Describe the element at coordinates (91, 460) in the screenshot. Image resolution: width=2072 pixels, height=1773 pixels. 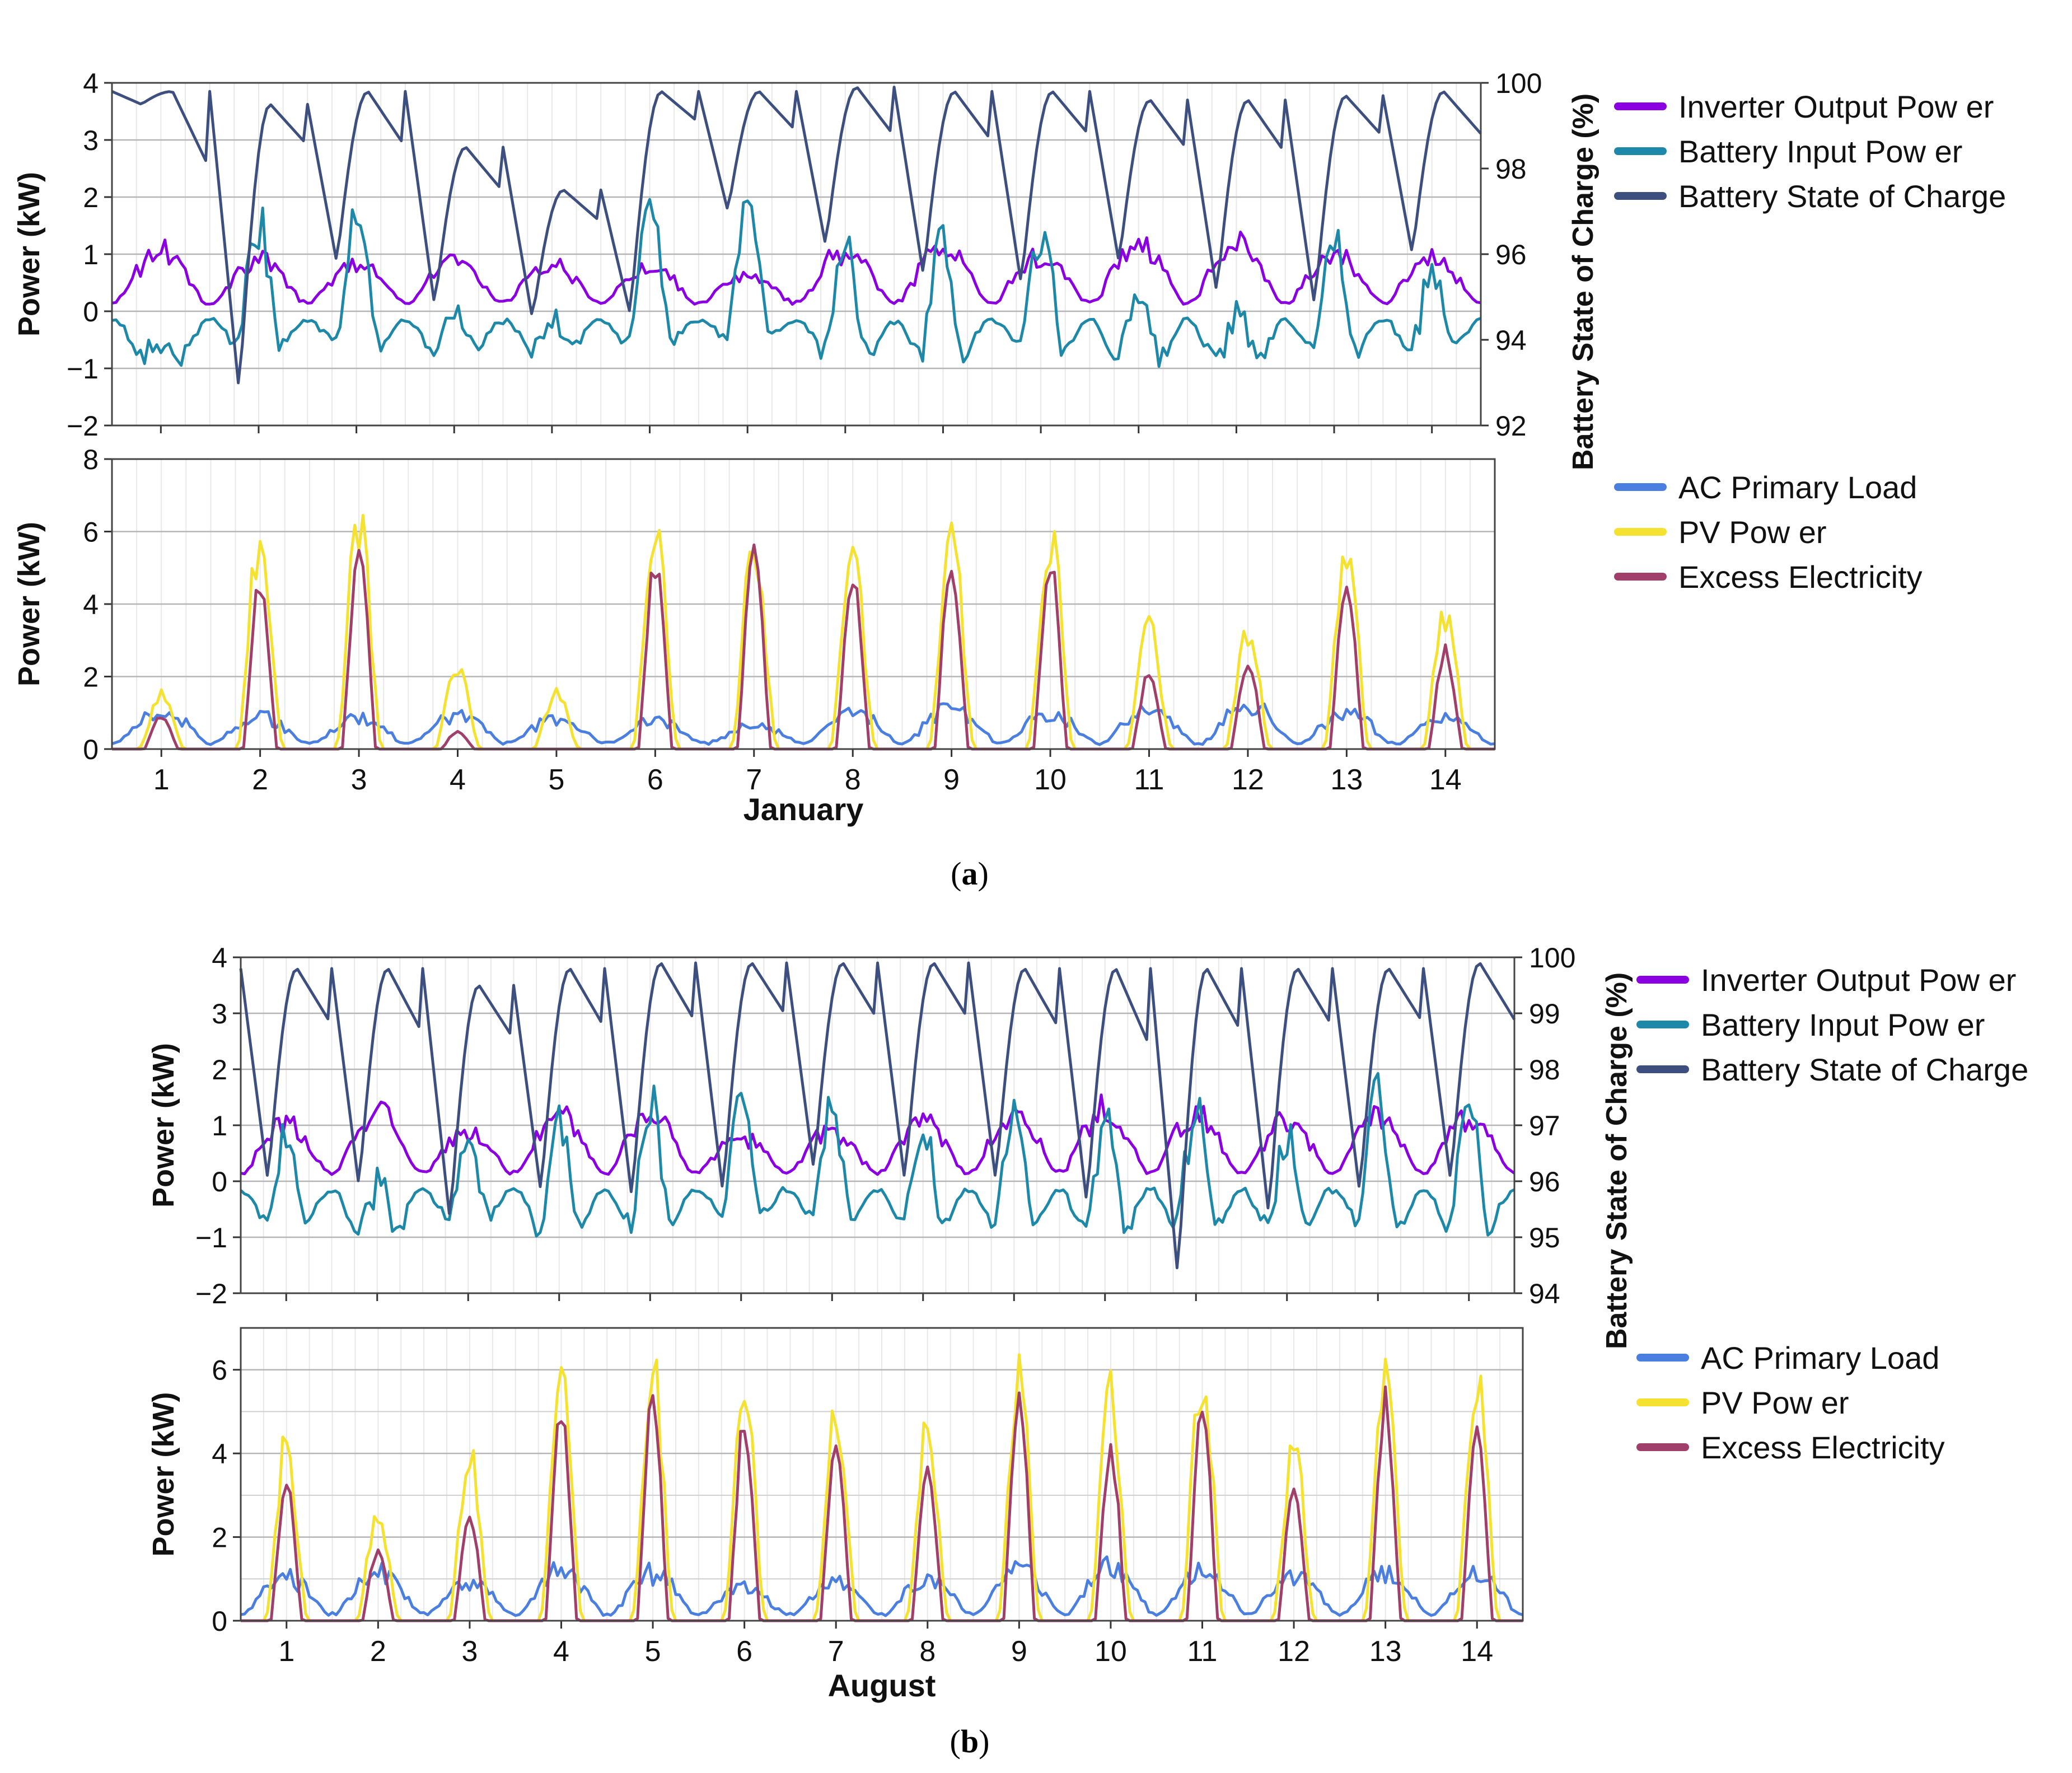
I see `y-tick-label: 8` at that location.